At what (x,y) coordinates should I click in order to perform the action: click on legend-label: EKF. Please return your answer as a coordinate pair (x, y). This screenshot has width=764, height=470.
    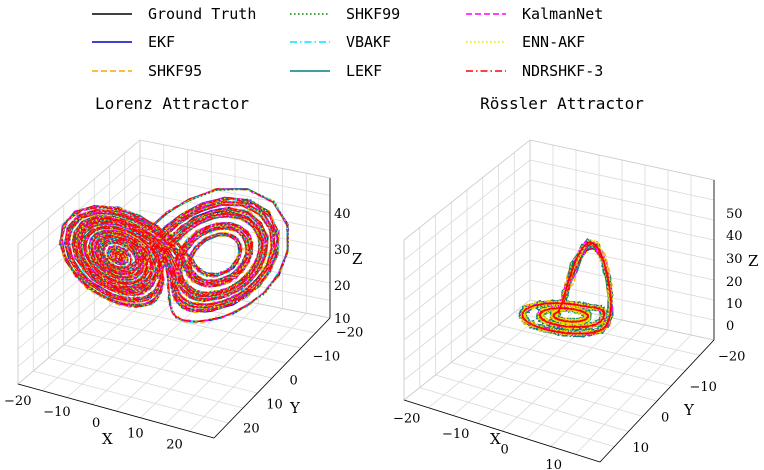
    Looking at the image, I should click on (161, 42).